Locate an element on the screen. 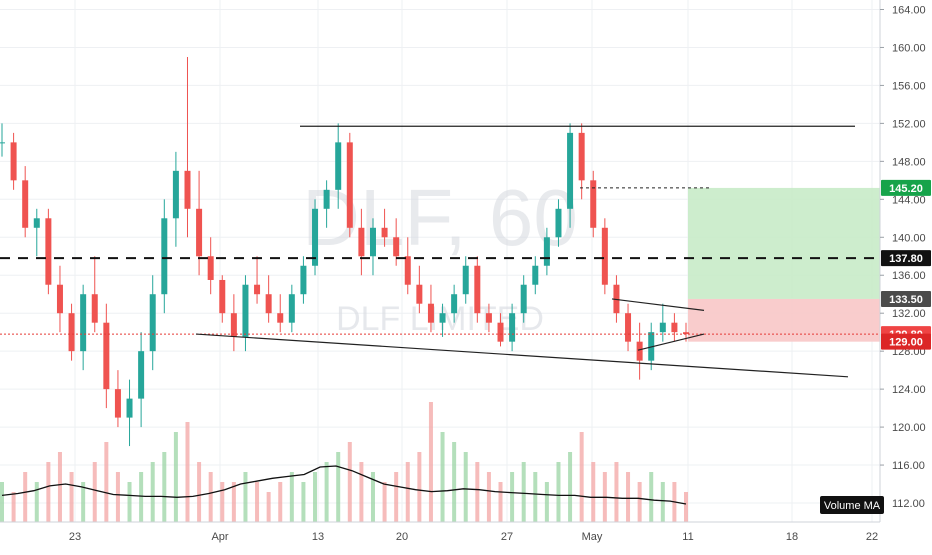 This screenshot has width=932, height=555. x-tick-label-8: 22 is located at coordinates (872, 537).